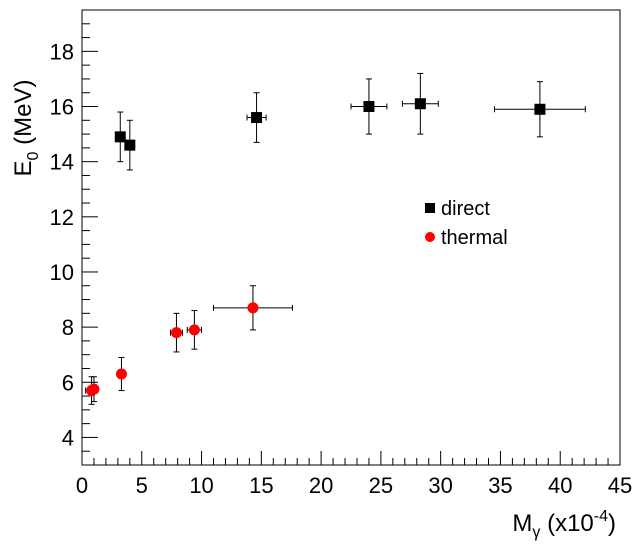 The image size is (638, 548). What do you see at coordinates (201, 485) in the screenshot?
I see `x-tick-label: 10` at bounding box center [201, 485].